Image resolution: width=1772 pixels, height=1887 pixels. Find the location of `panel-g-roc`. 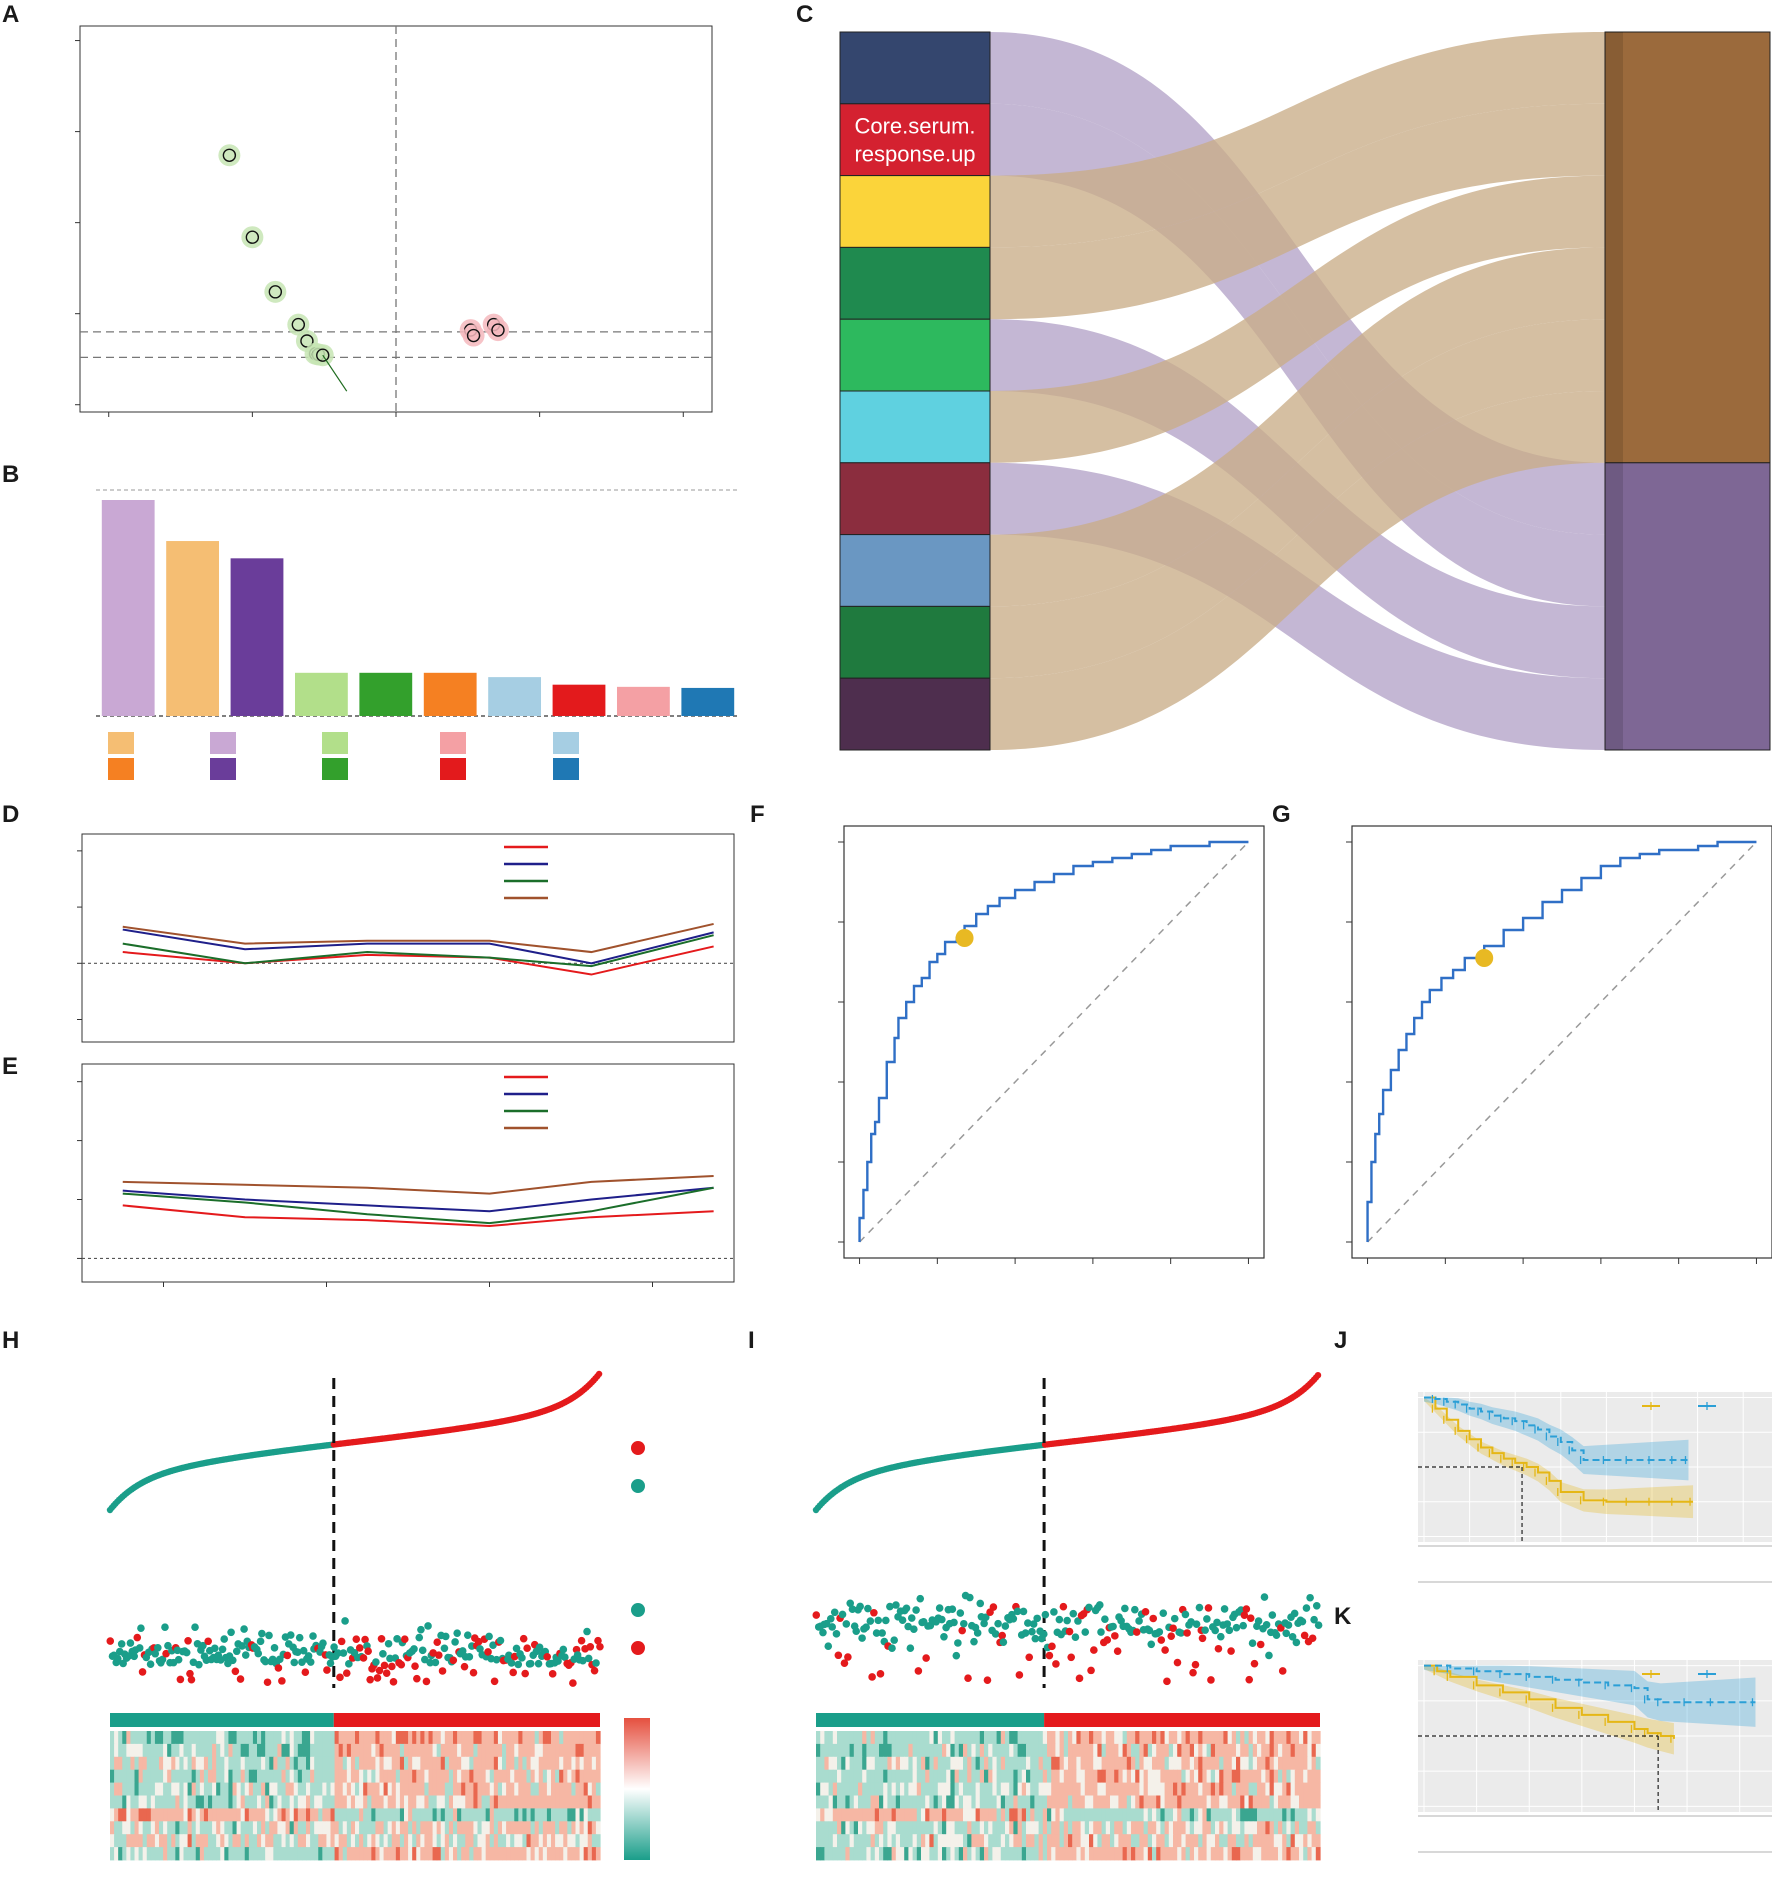

panel-g-roc is located at coordinates (1559, 1044).